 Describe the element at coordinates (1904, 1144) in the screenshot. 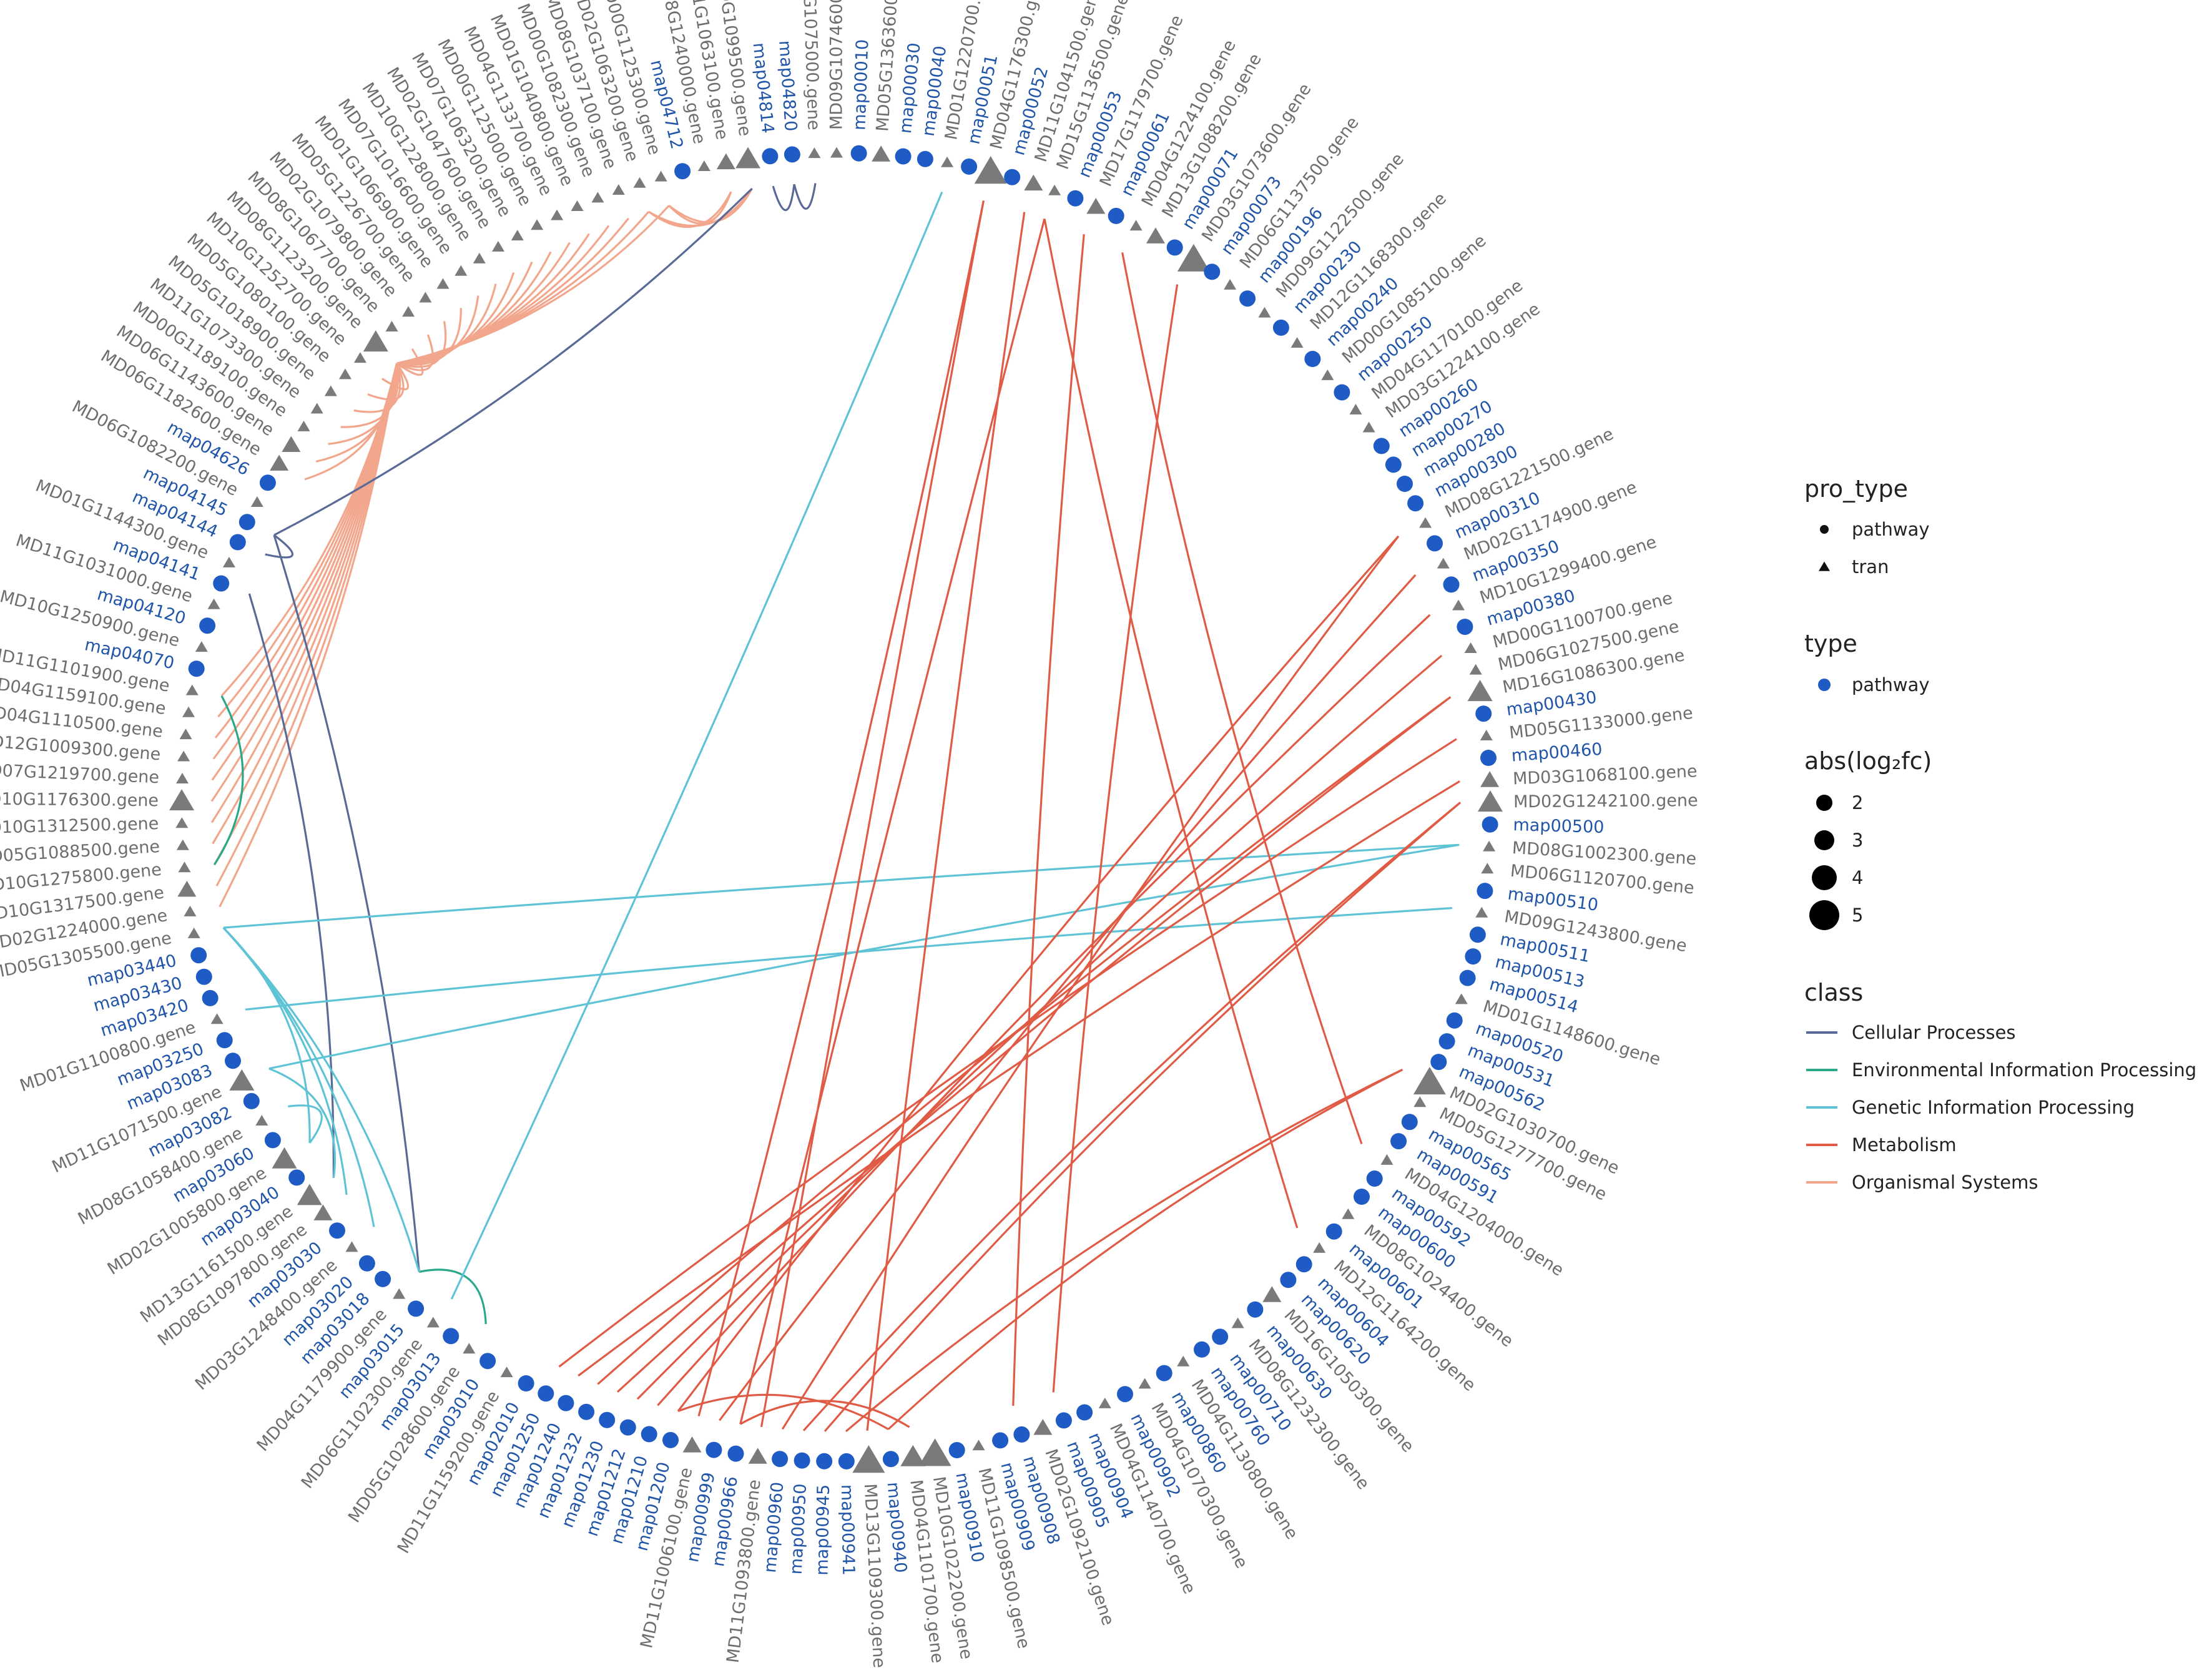

I see `legend-label: Metabolism` at that location.